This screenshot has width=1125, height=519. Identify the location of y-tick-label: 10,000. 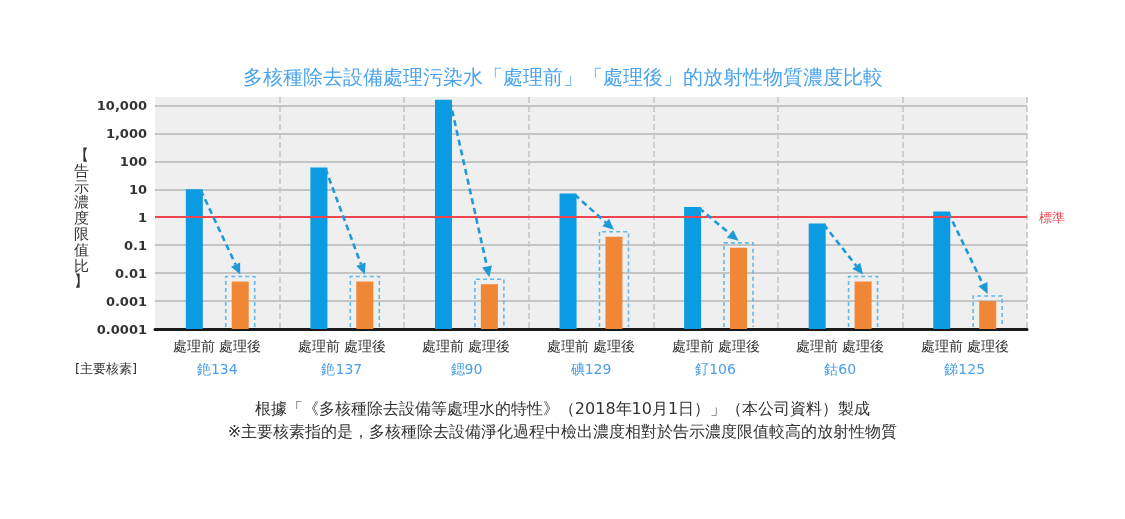
(121, 105).